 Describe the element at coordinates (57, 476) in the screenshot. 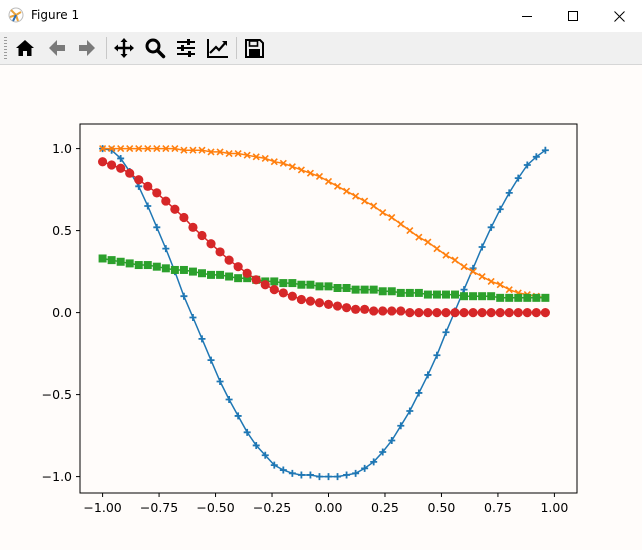

I see `y-tick-label: −1.0` at that location.